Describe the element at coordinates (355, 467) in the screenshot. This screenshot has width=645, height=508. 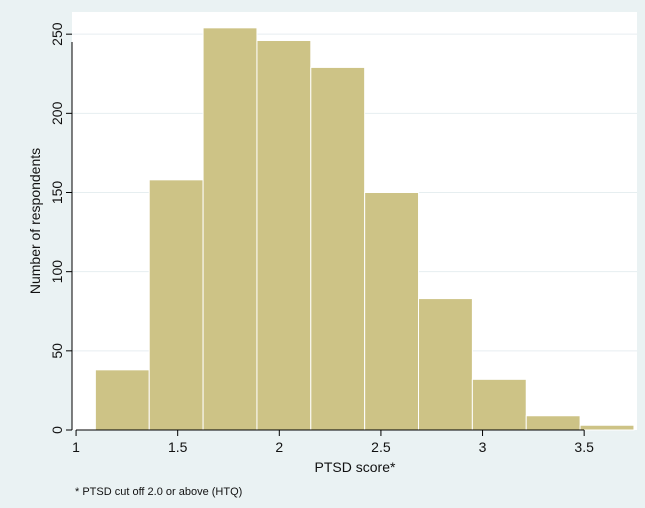
I see `x-axis-title: PTSD score*` at that location.